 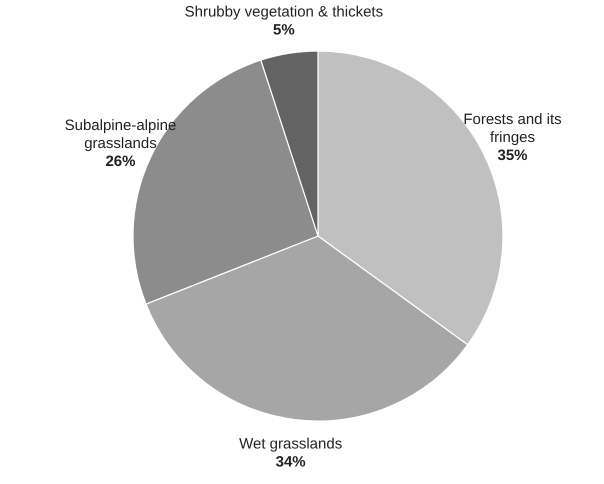 I want to click on data-label: 5%, so click(x=284, y=29).